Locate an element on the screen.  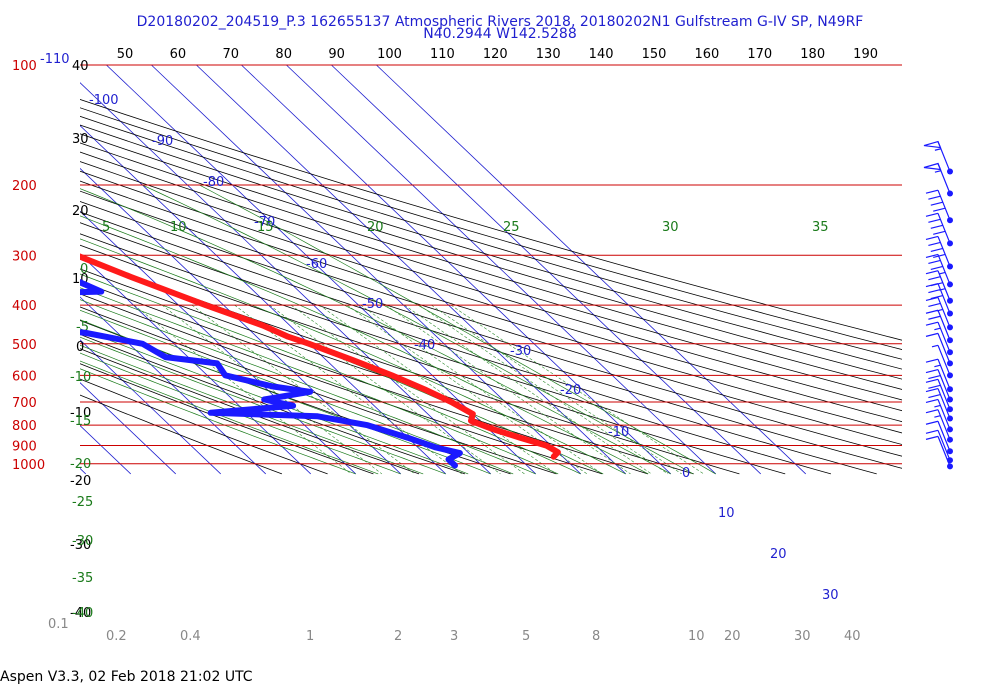
pressure-tick-label: 100 is located at coordinates (24, 66).